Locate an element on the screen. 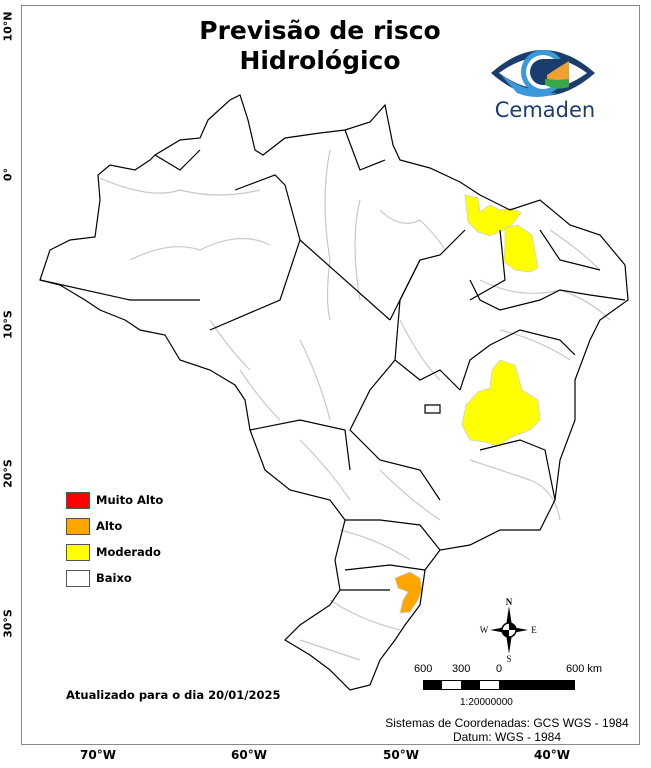 The width and height of the screenshot is (651, 768). svg-text: E is located at coordinates (534, 630).